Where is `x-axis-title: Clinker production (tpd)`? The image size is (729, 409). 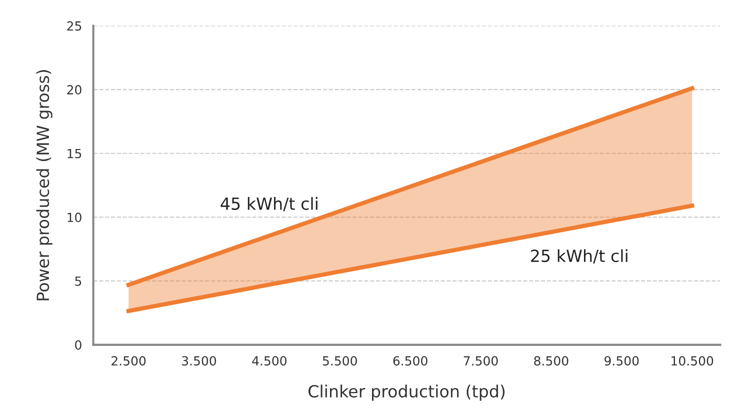 x-axis-title: Clinker production (tpd) is located at coordinates (406, 392).